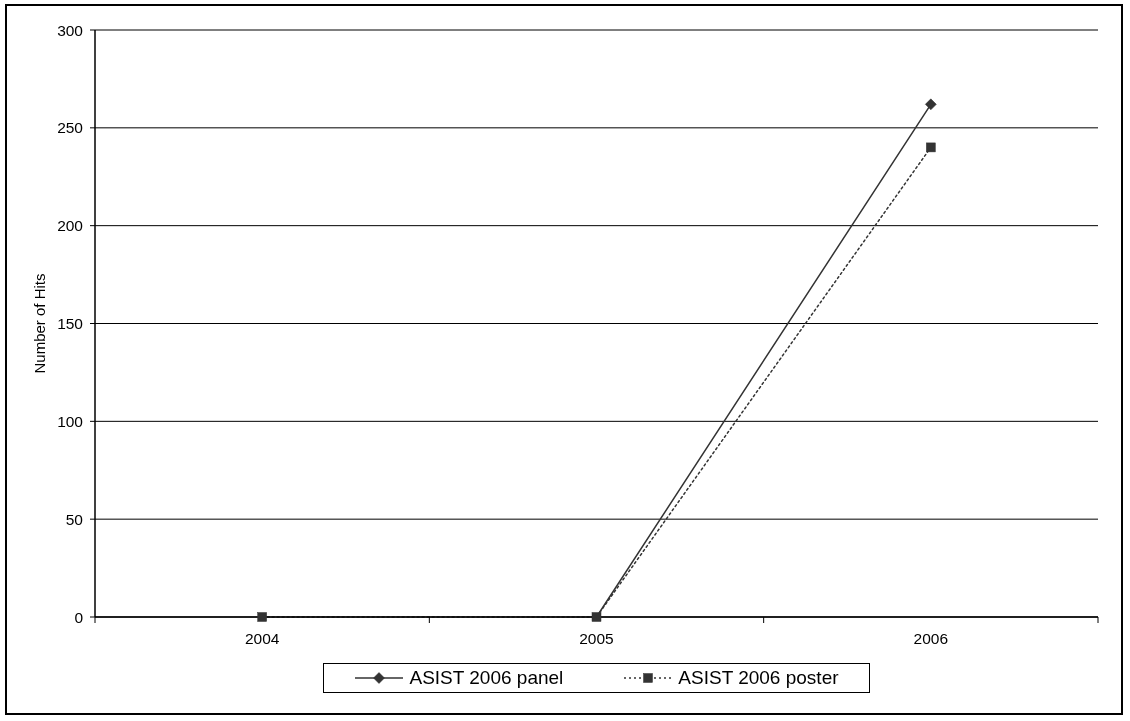 The image size is (1130, 721). Describe the element at coordinates (79, 617) in the screenshot. I see `y-tick-label: 0` at that location.